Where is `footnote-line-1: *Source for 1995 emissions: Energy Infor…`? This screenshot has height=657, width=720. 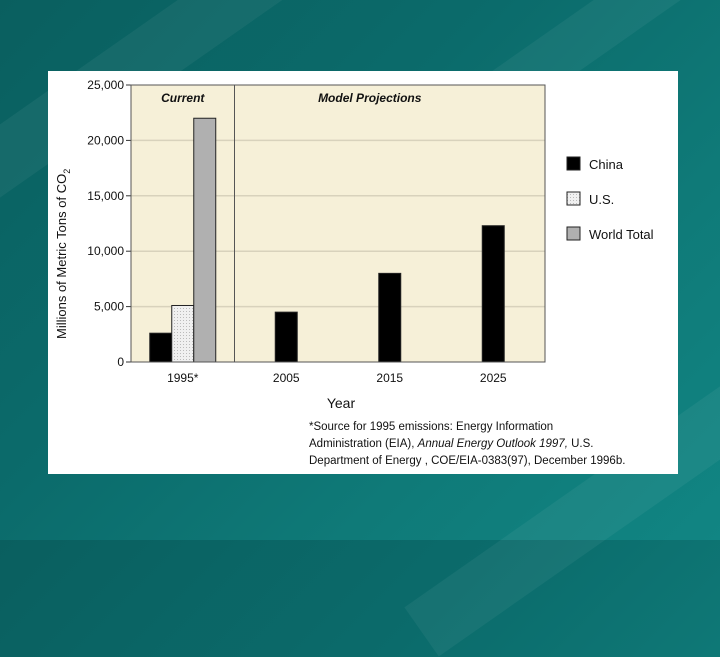 footnote-line-1: *Source for 1995 emissions: Energy Infor… is located at coordinates (431, 427).